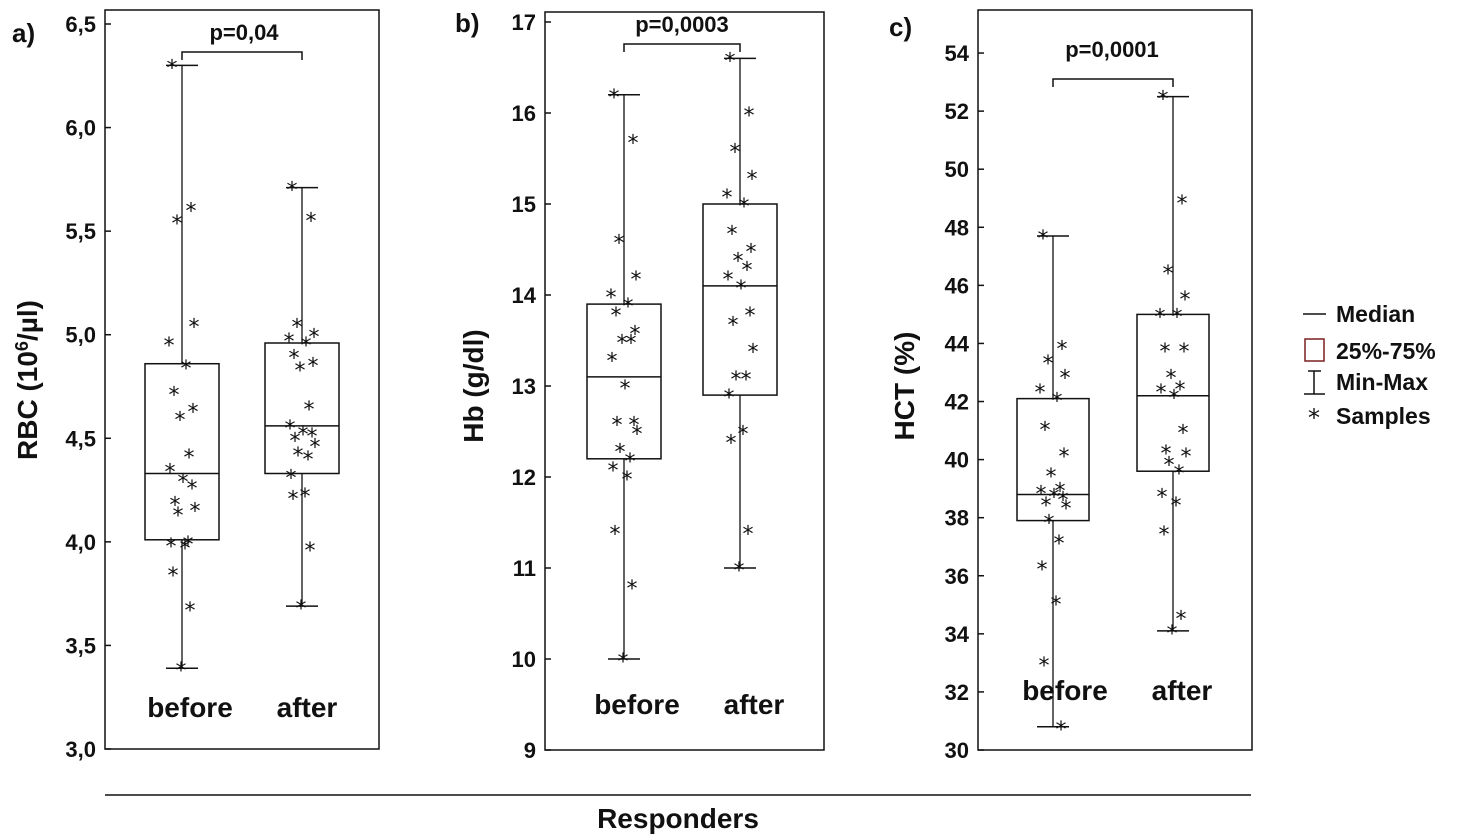 The height and width of the screenshot is (840, 1482). I want to click on y-ticks: 30 32 34 36 38 40 42 44 46 48 50 52 54, so click(964, 402).